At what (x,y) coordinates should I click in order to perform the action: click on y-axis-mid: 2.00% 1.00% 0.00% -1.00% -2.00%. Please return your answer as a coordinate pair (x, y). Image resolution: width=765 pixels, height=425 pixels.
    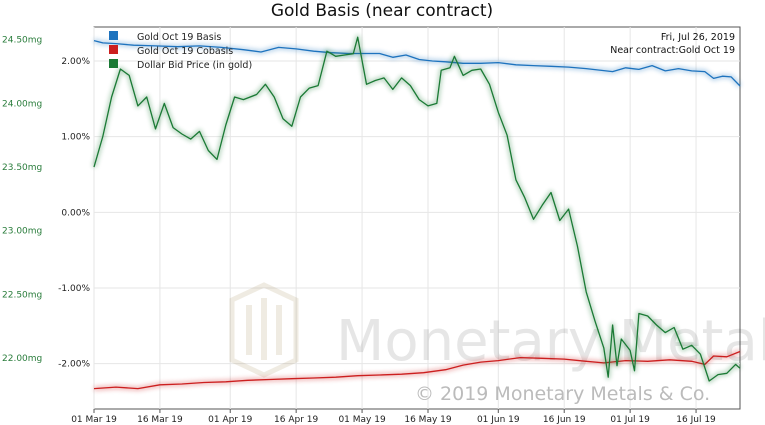
    Looking at the image, I should click on (74, 213).